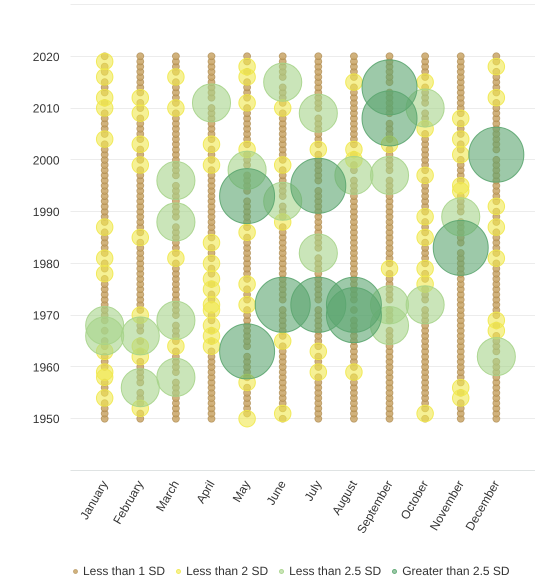  Describe the element at coordinates (46, 367) in the screenshot. I see `y-tick-label: 1960` at that location.